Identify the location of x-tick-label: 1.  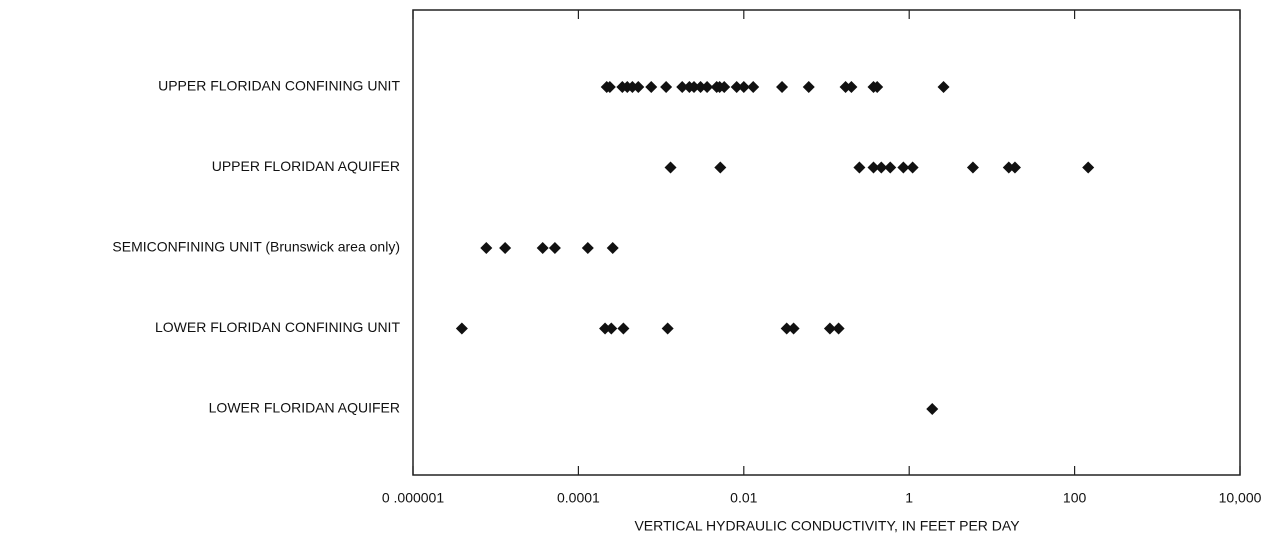
(909, 498).